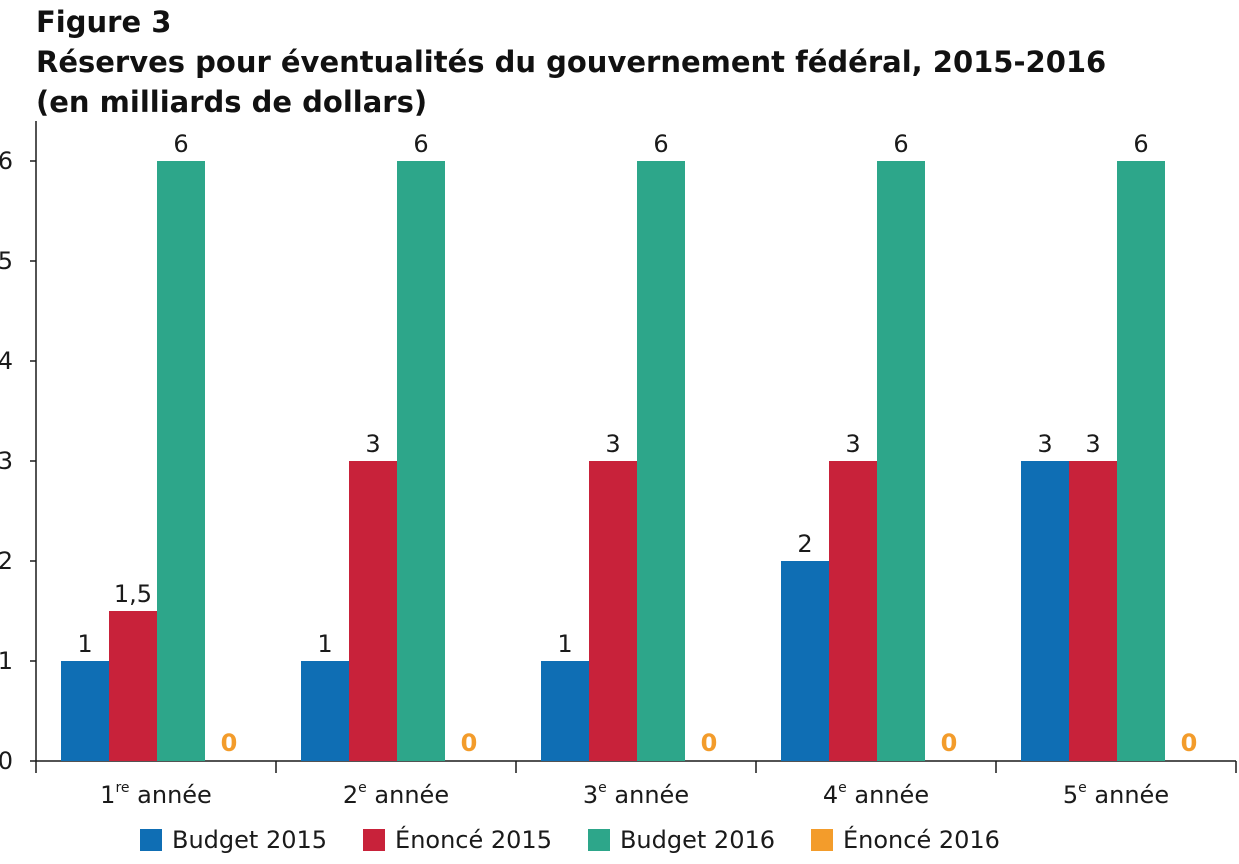 The height and width of the screenshot is (864, 1239). Describe the element at coordinates (250, 840) in the screenshot. I see `legend-label: Budget 2015` at that location.